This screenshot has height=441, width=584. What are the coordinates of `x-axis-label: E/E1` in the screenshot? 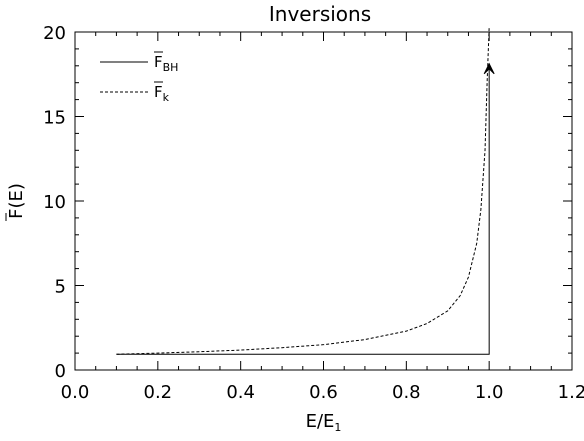 It's located at (324, 422).